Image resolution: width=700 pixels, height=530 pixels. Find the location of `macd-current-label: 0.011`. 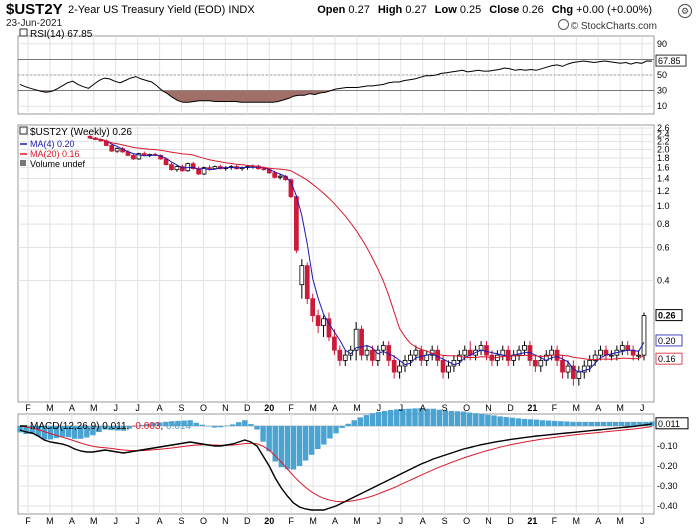

macd-current-label: 0.011 is located at coordinates (669, 424).